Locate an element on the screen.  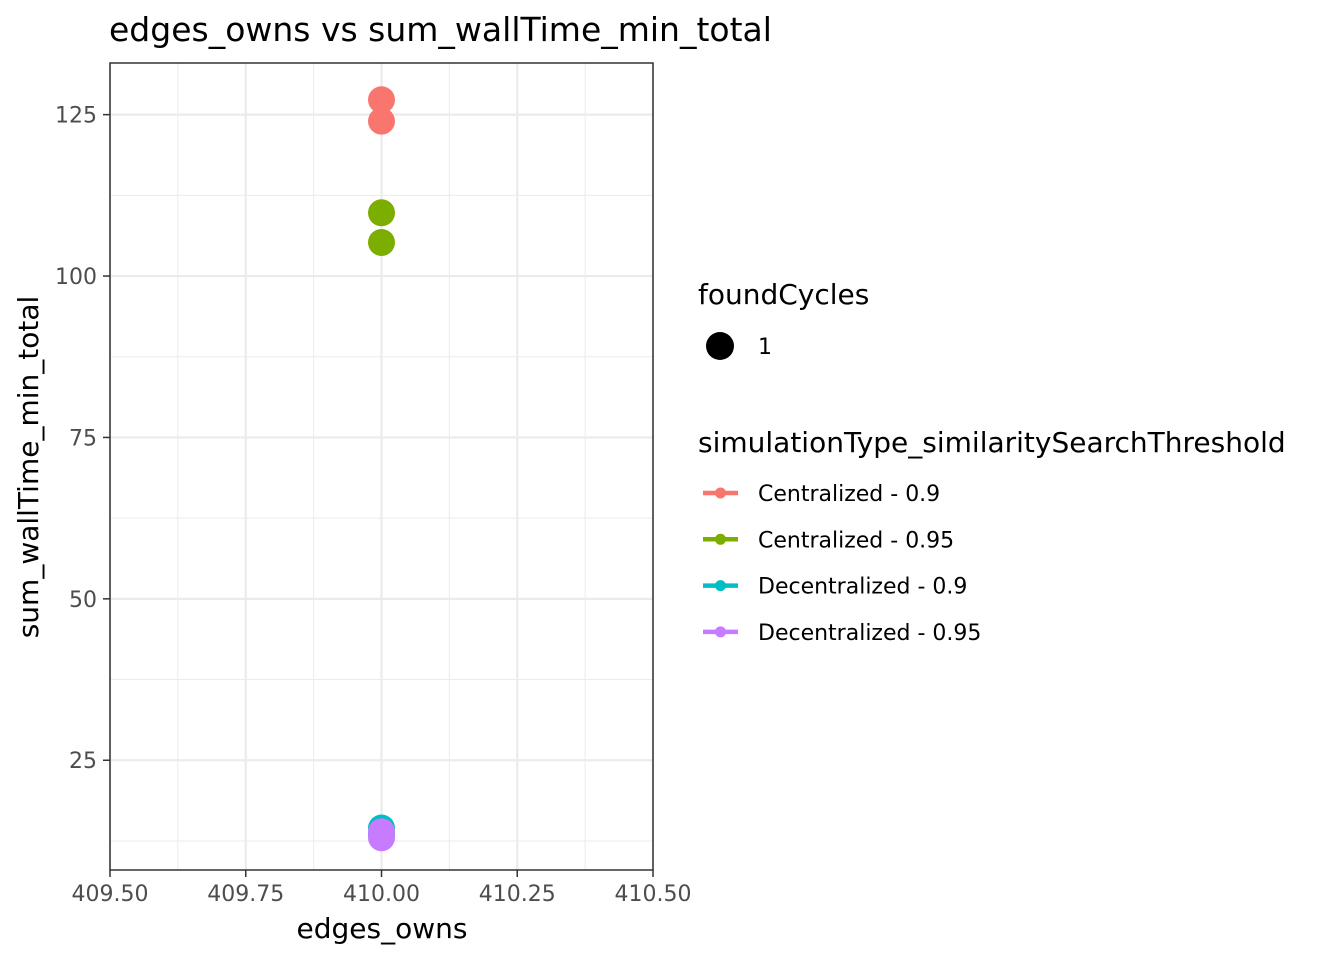
x-axis-ticks: 409.50 409.75 410.00 410.25 410.50 is located at coordinates (382, 888).